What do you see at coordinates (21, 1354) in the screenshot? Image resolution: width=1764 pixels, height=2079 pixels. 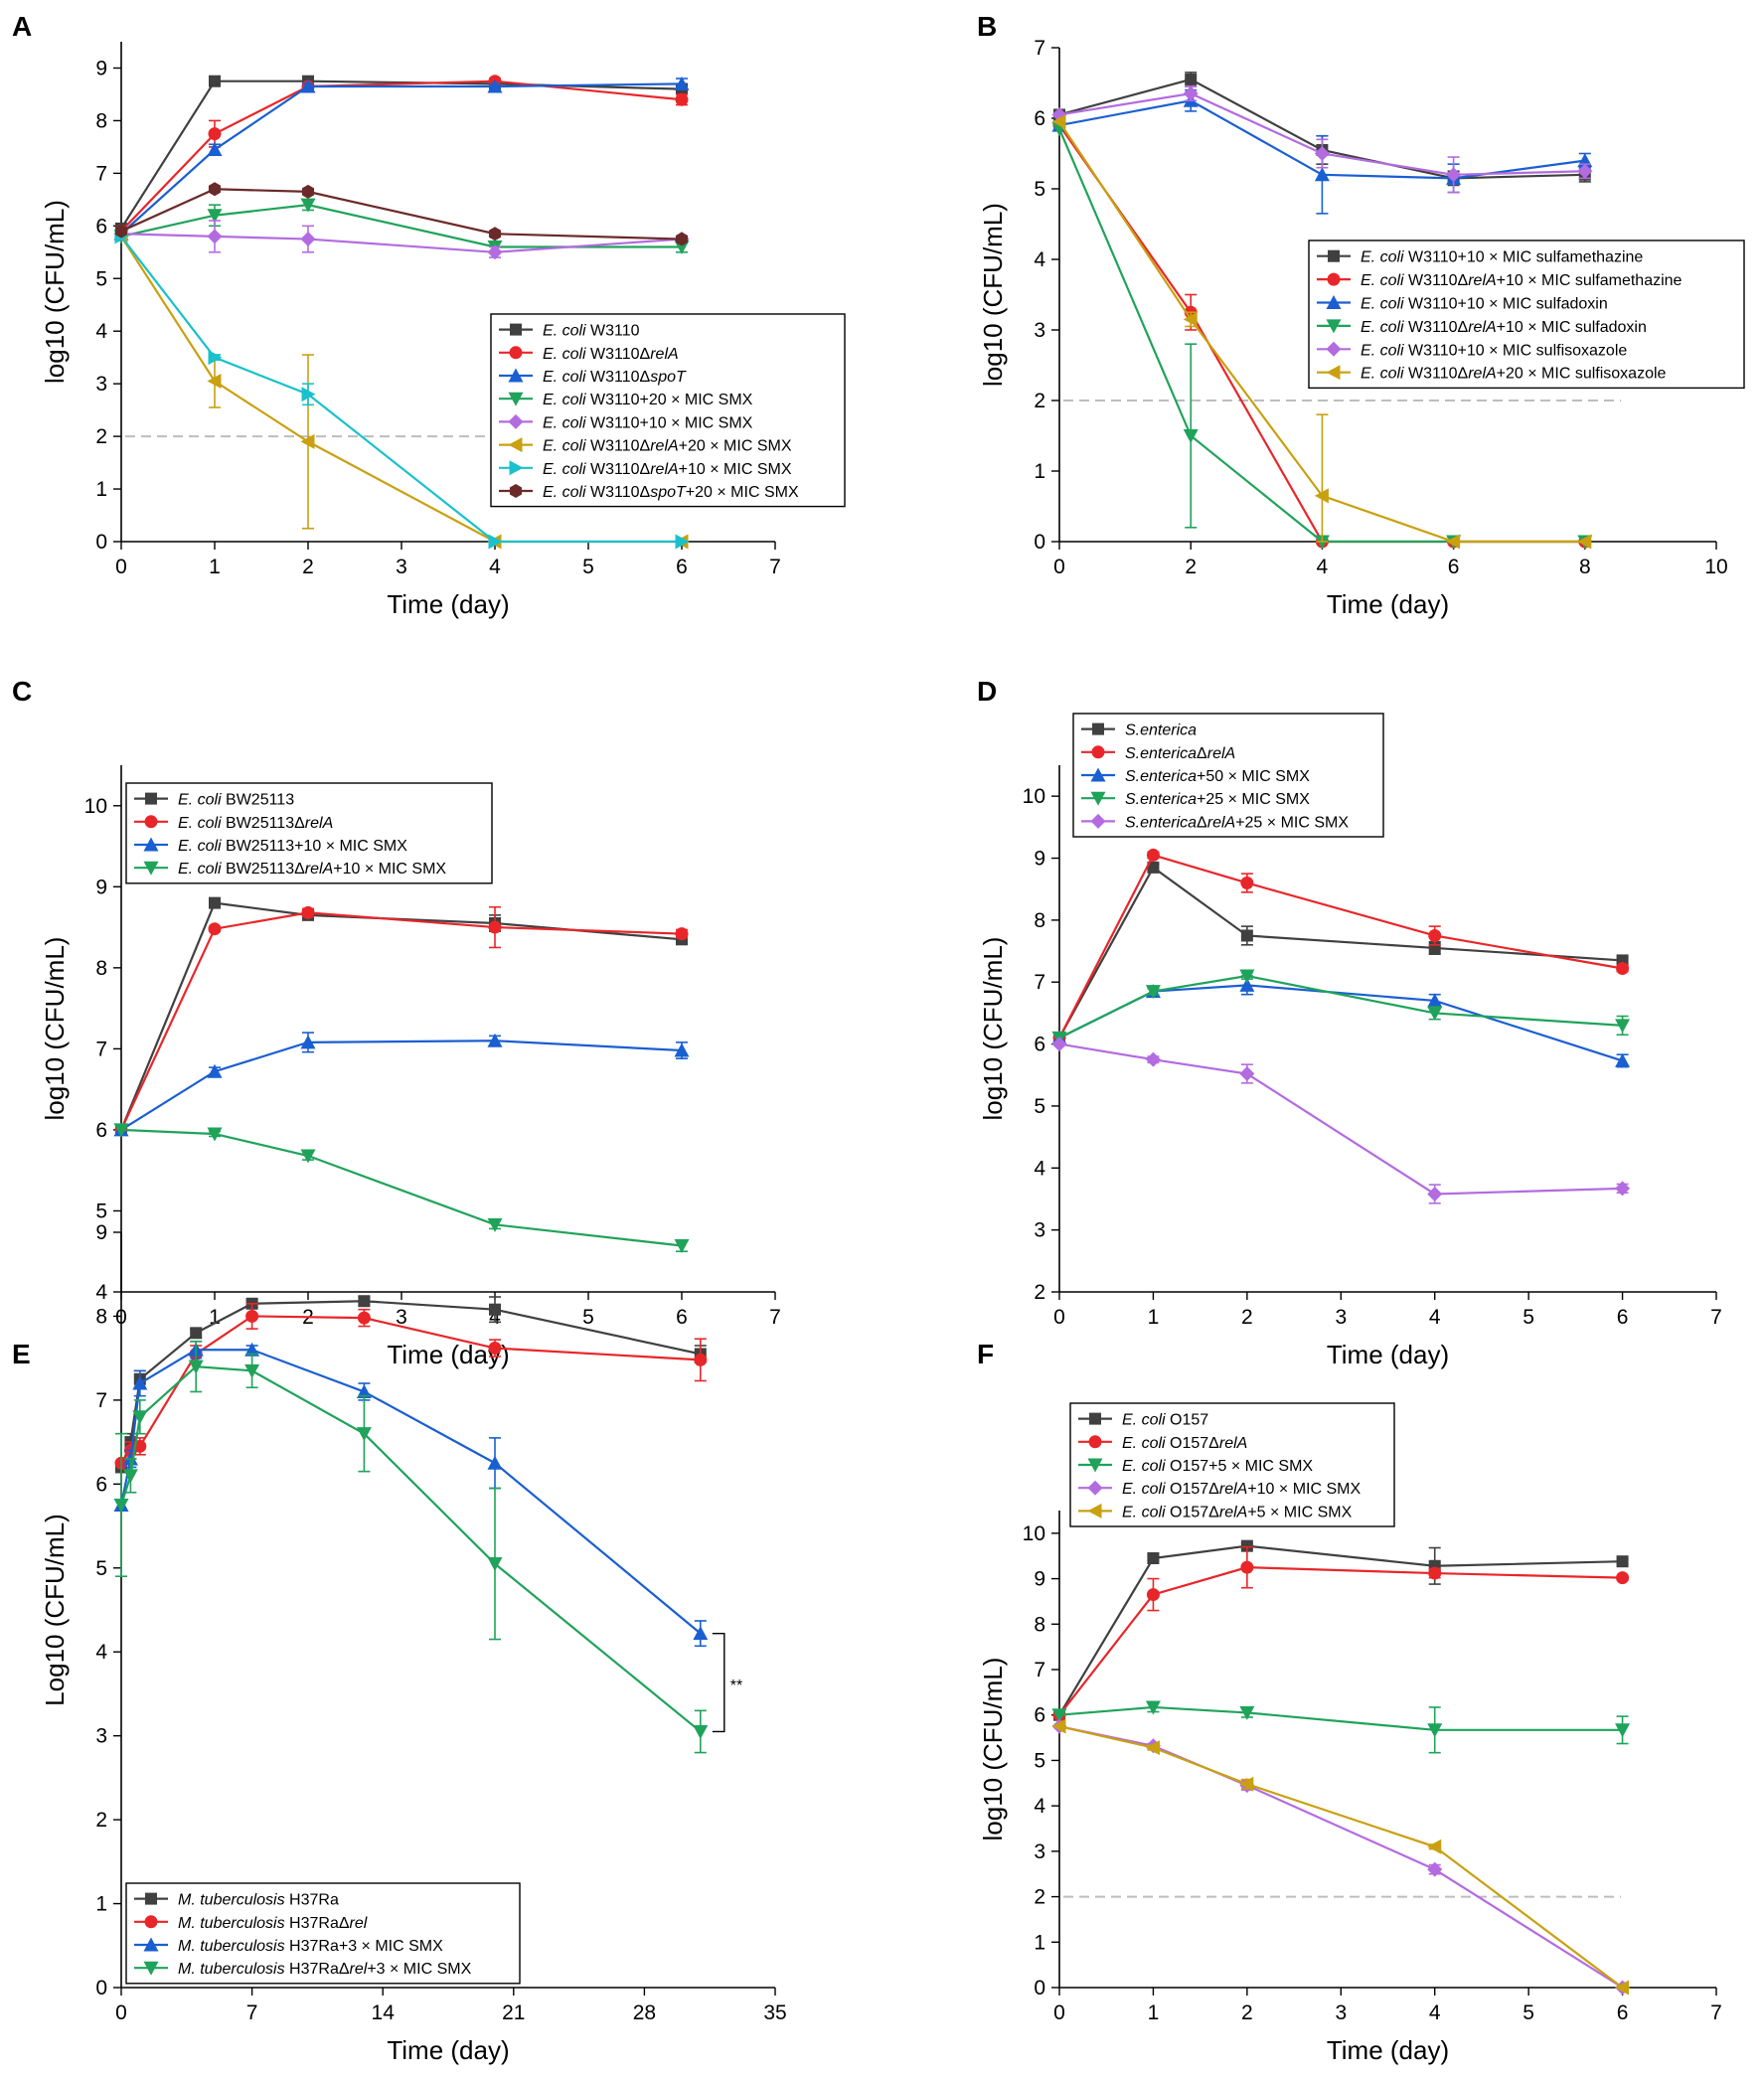 I see `panel-letter: E` at bounding box center [21, 1354].